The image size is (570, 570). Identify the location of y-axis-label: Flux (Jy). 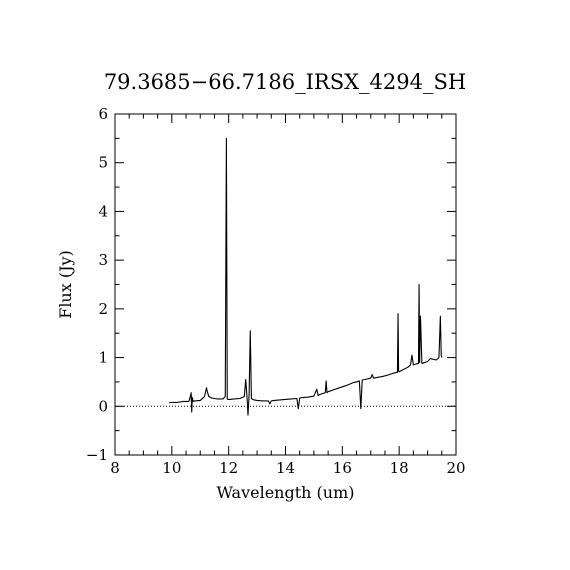
(65, 284).